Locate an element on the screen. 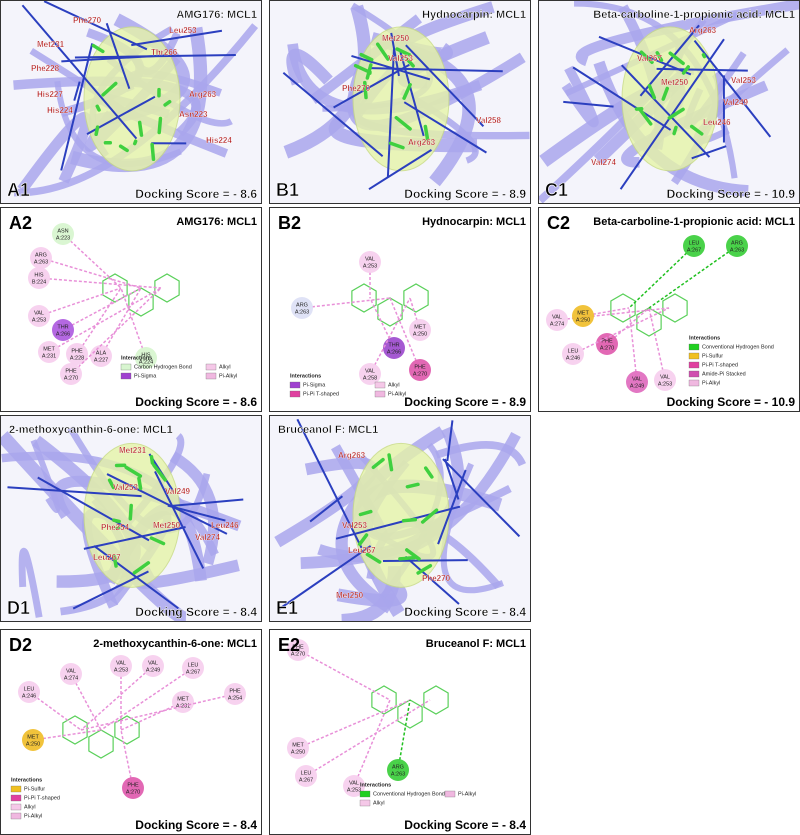  legend-label: Carbon Hydrogen Bond is located at coordinates (163, 367).